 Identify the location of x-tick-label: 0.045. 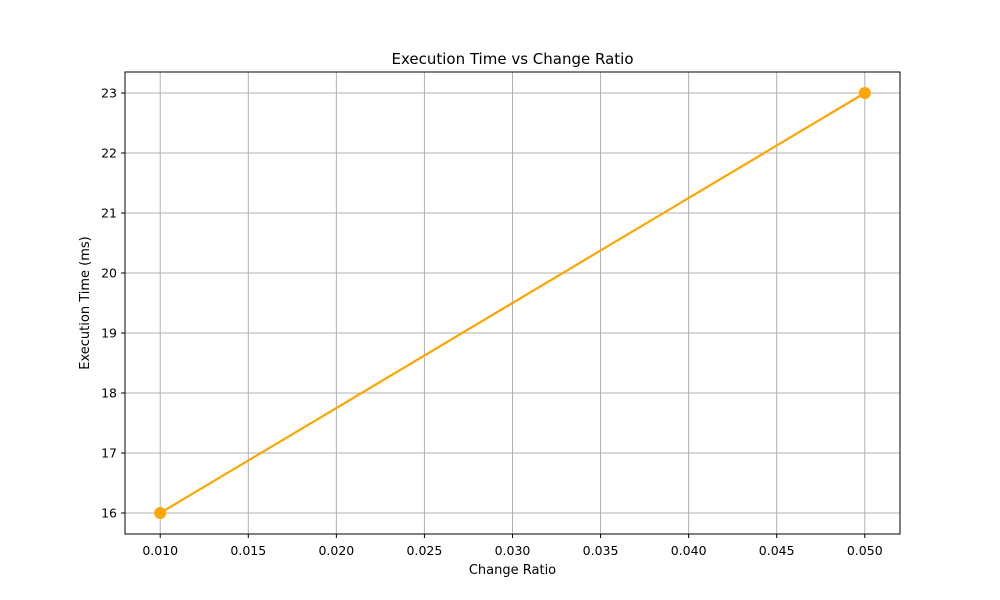
(777, 550).